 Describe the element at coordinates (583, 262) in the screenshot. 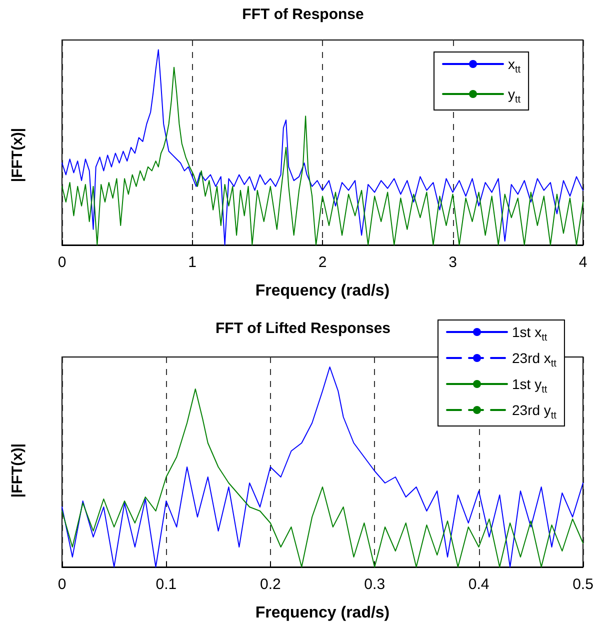

I see `x-tick-label: 4` at that location.